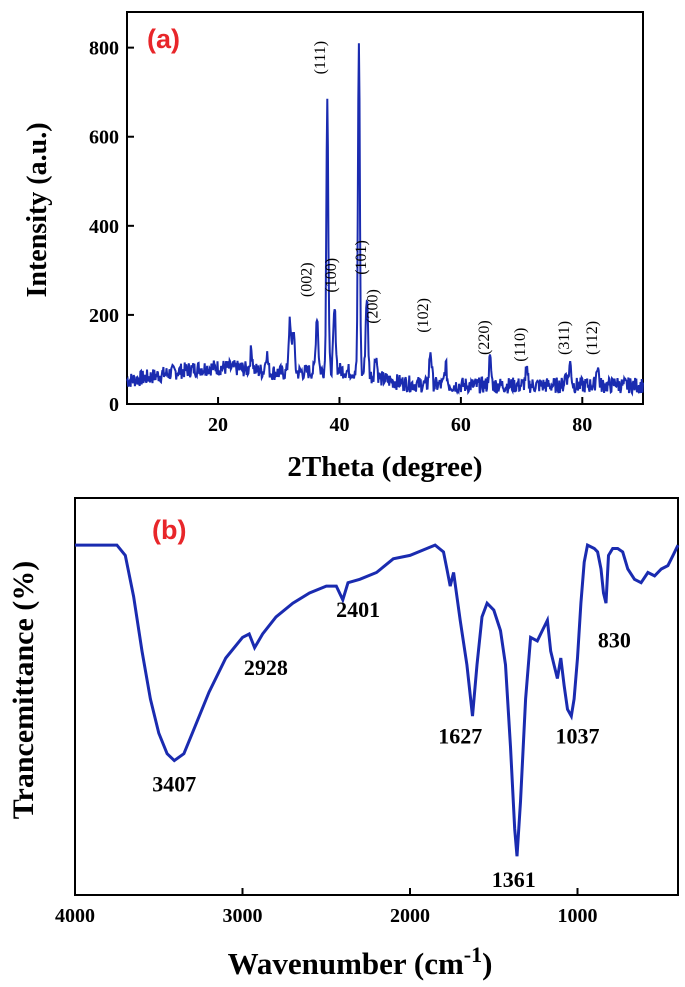  What do you see at coordinates (326, 907) in the screenshot?
I see `ftir-x-axis: 4000 3000 2000 1000` at bounding box center [326, 907].